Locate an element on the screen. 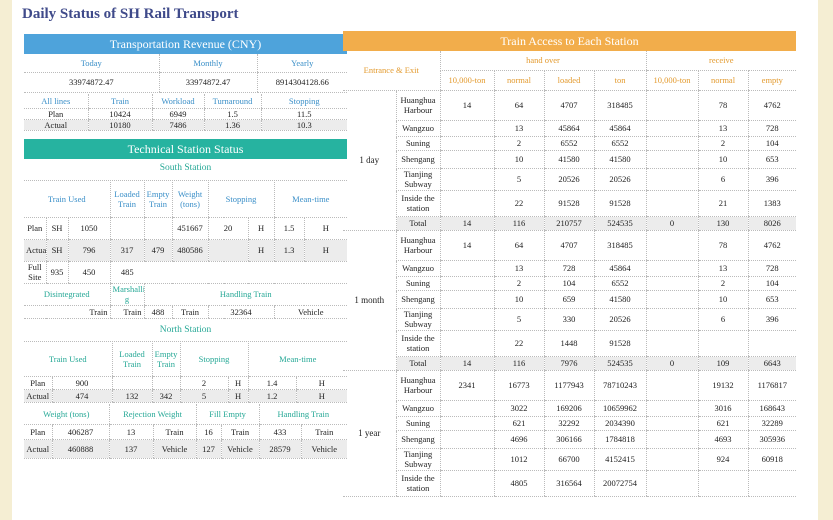 The width and height of the screenshot is (833, 520). access-row: Suning 2 6552 6552 2 104 is located at coordinates (569, 143).